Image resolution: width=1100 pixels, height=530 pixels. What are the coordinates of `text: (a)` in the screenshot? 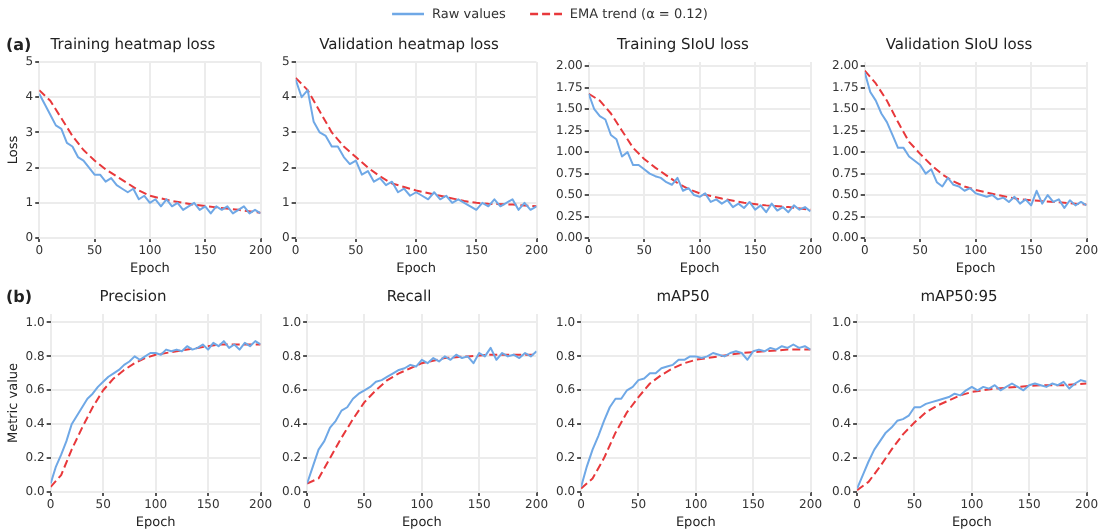 It's located at (19, 45).